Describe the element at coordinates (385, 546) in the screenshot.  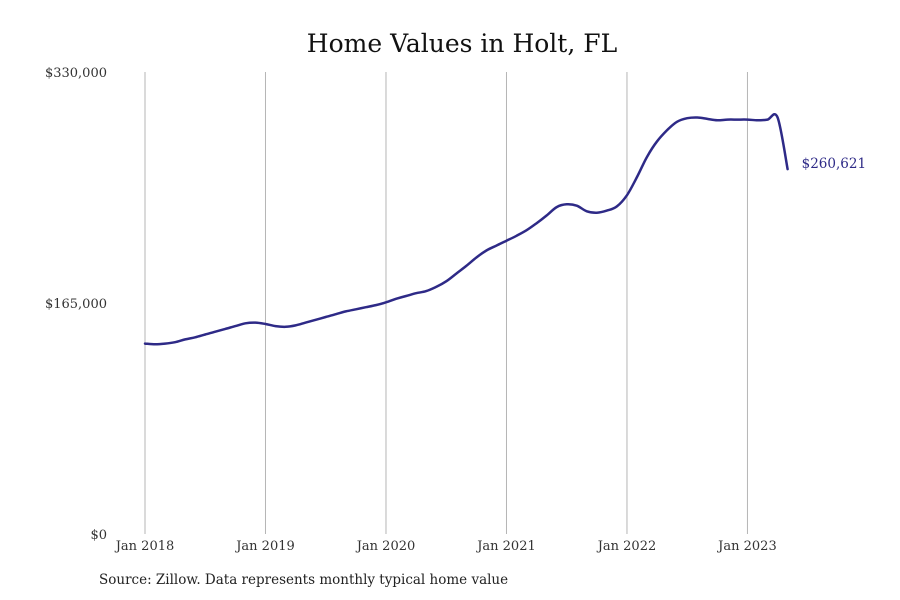
I see `x-tick-label: Jan 2020` at that location.